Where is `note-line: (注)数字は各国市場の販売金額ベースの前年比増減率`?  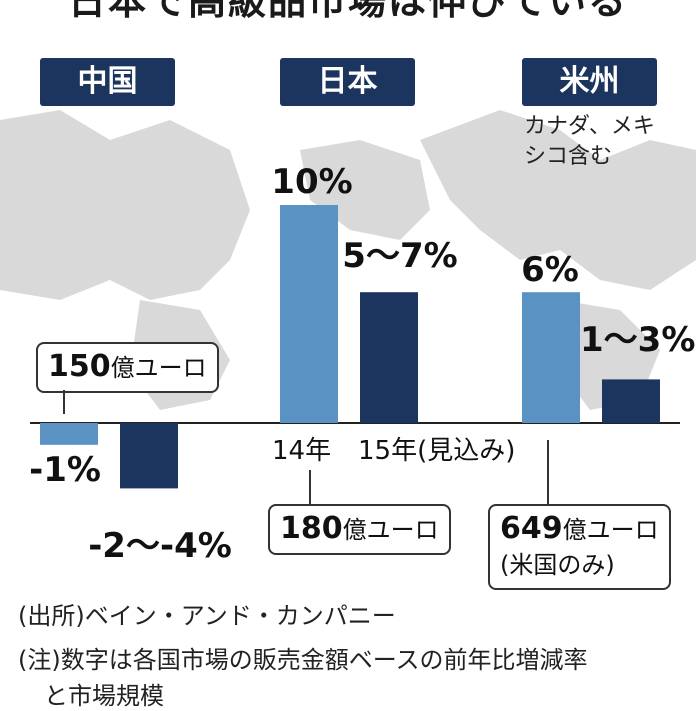
note-line: (注)数字は各国市場の販売金額ベースの前年比増減率 is located at coordinates (303, 660).